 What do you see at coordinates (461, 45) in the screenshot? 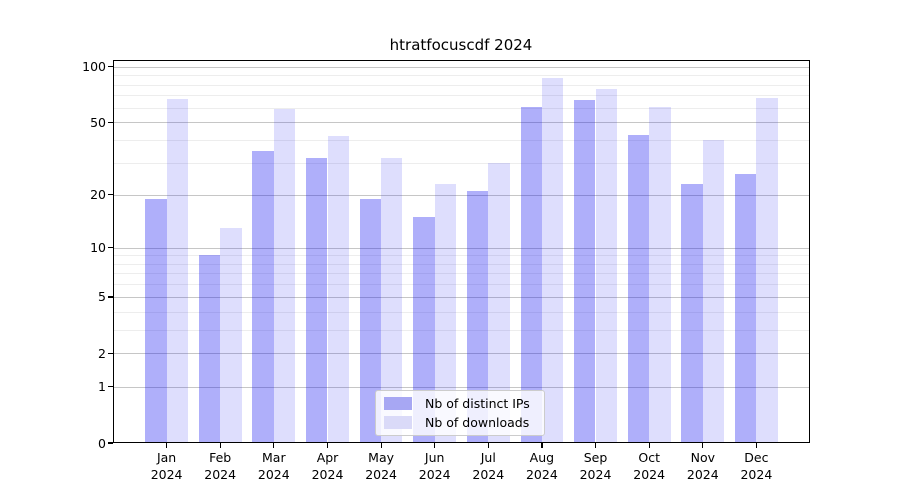
I see `chart-title: htratfocuscdf 2024` at bounding box center [461, 45].